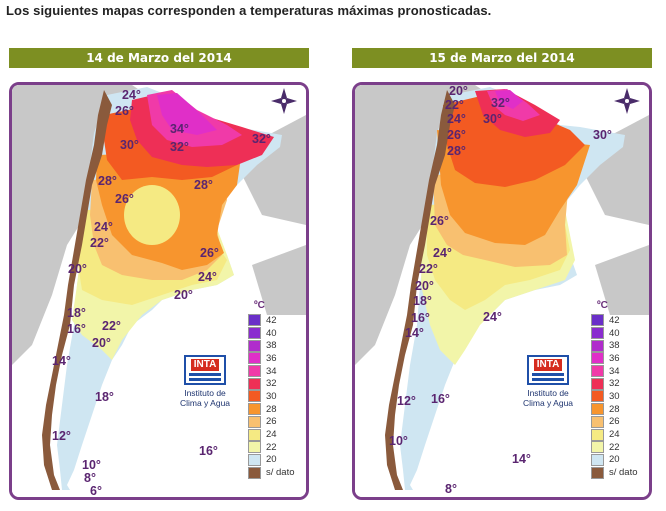  I want to click on legend-label: 38, so click(614, 346).